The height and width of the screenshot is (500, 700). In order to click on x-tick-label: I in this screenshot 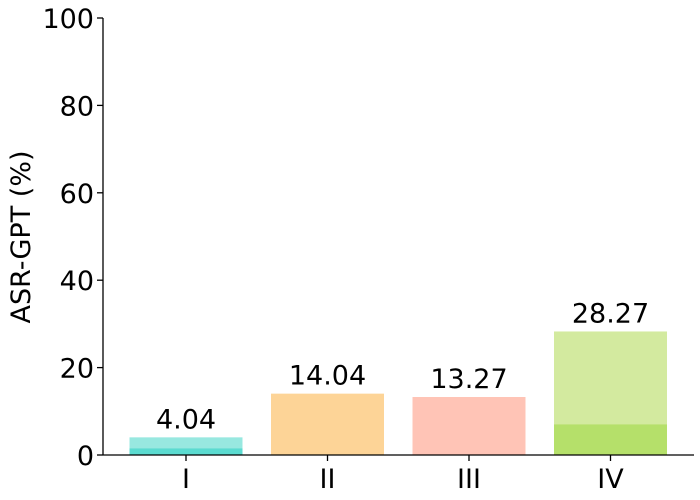, I will do `click(186, 479)`.